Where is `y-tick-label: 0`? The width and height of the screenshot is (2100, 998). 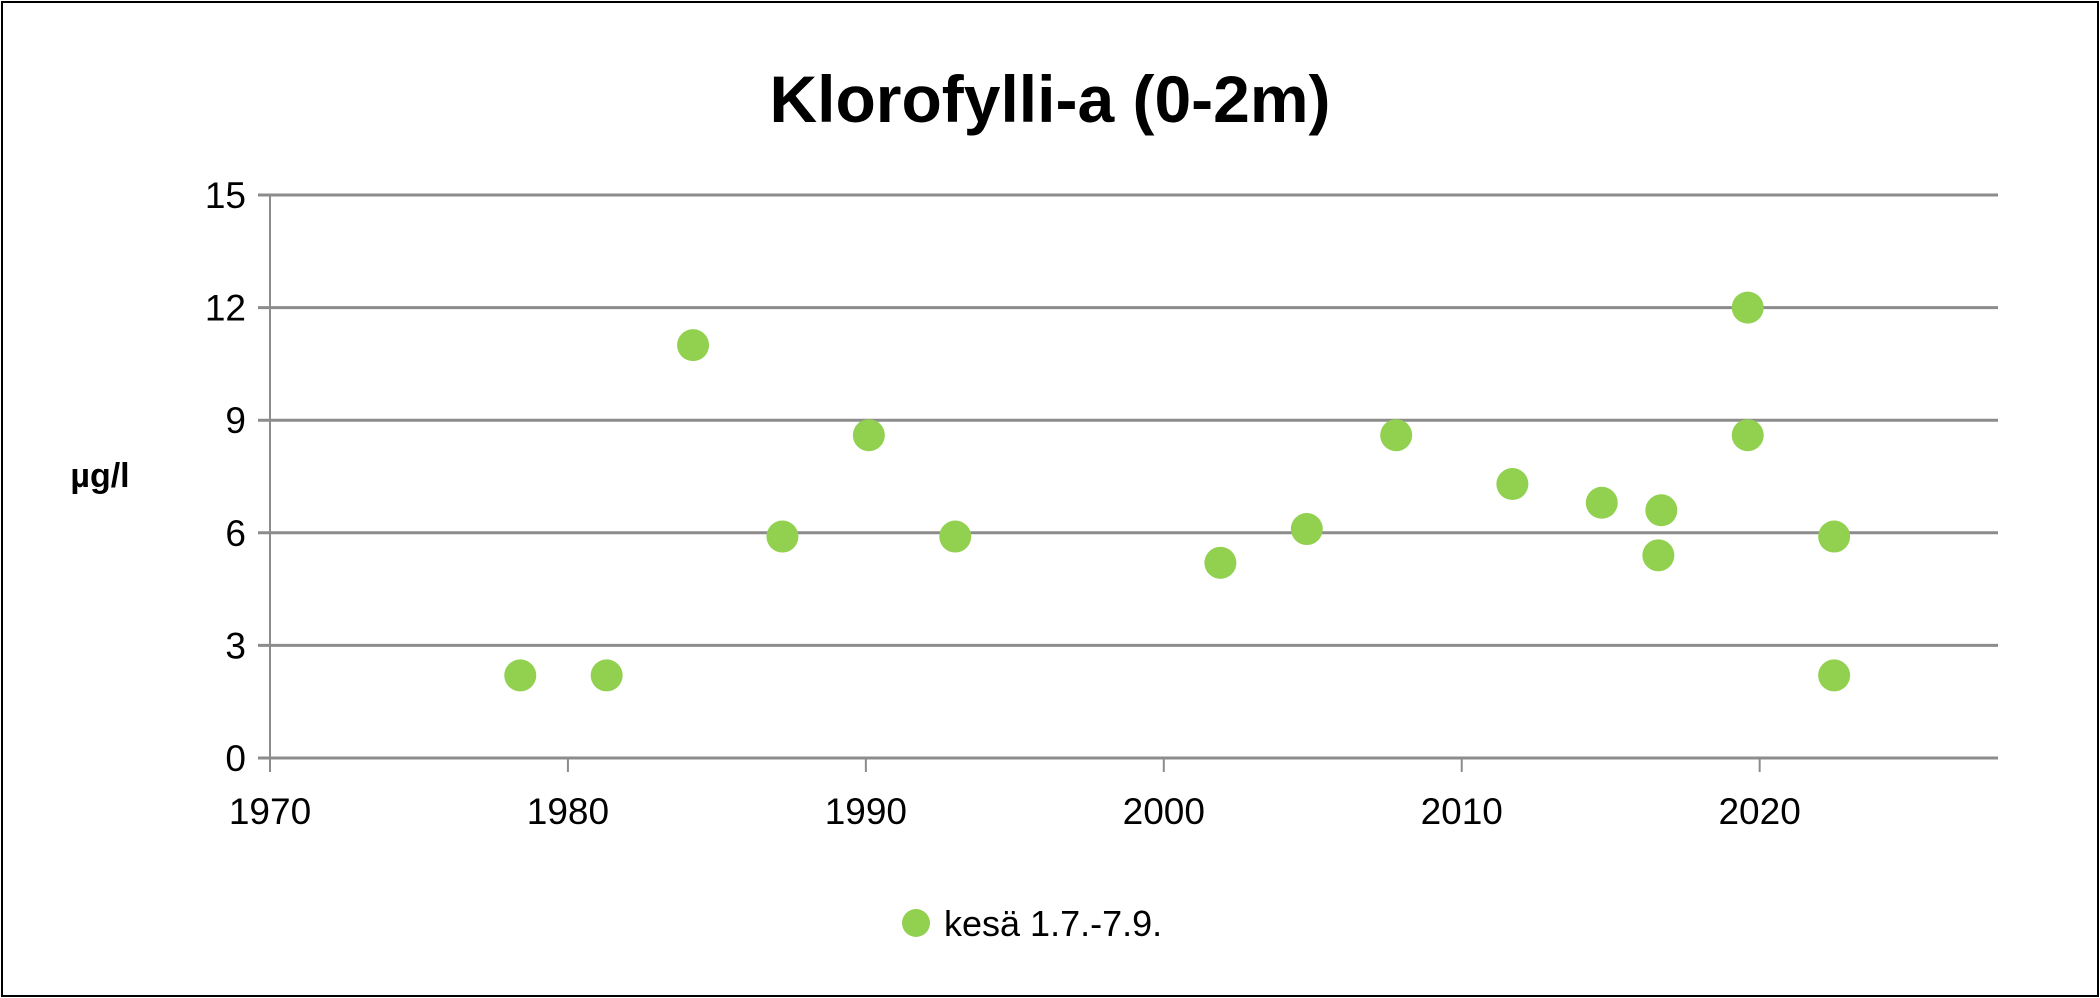
y-tick-label: 0 is located at coordinates (235, 758).